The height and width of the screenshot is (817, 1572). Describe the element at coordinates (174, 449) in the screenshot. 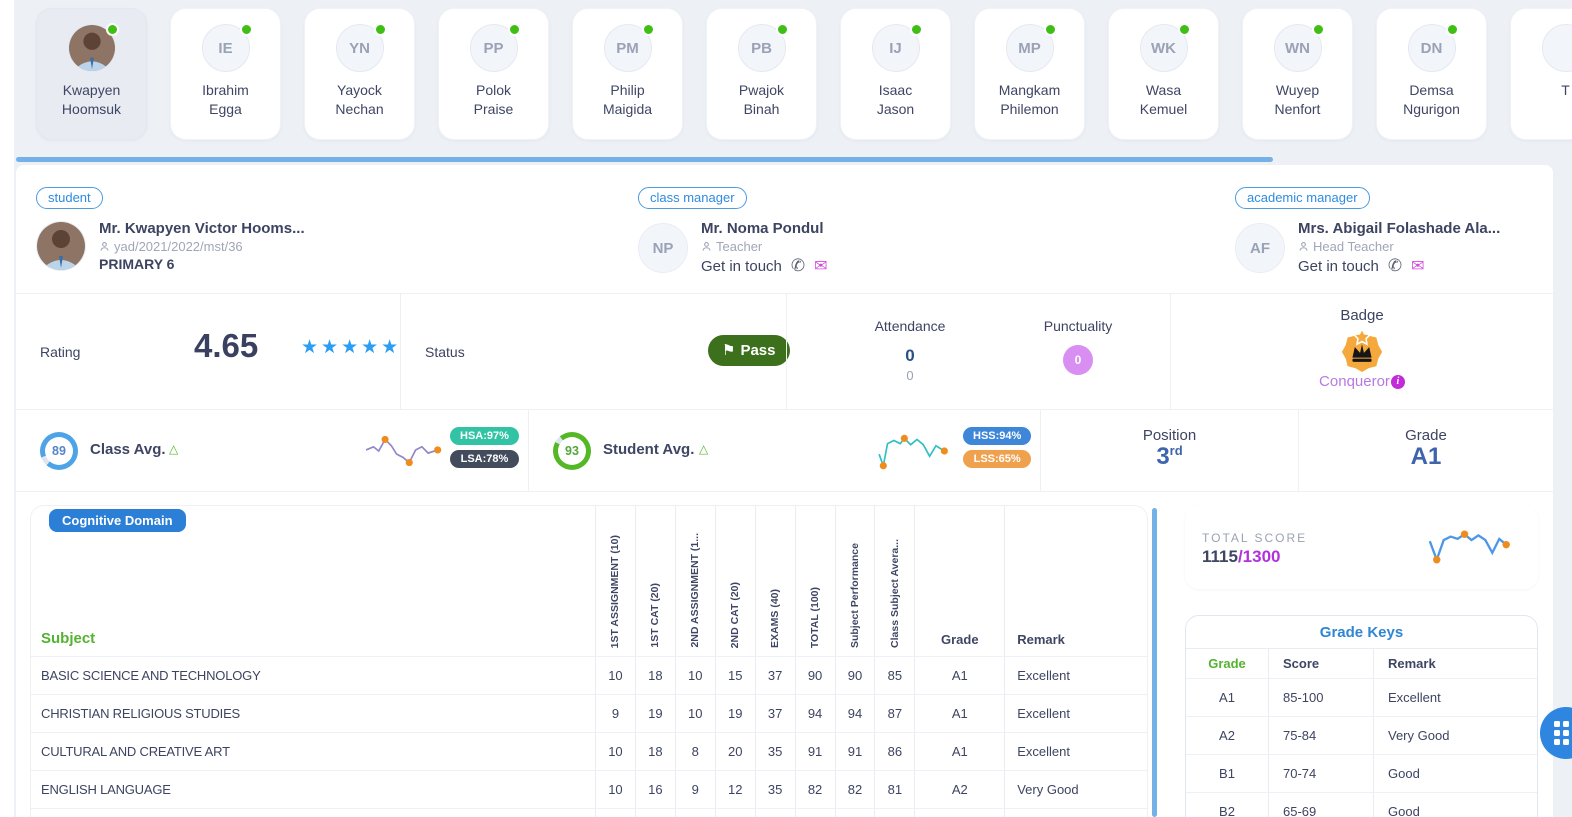

I see `trend-up-icon: △` at that location.